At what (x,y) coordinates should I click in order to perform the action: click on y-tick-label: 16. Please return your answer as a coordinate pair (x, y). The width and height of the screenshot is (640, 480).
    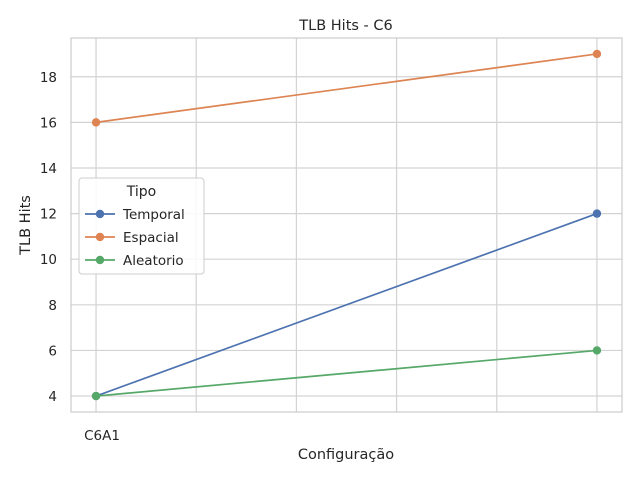
    Looking at the image, I should click on (48, 123).